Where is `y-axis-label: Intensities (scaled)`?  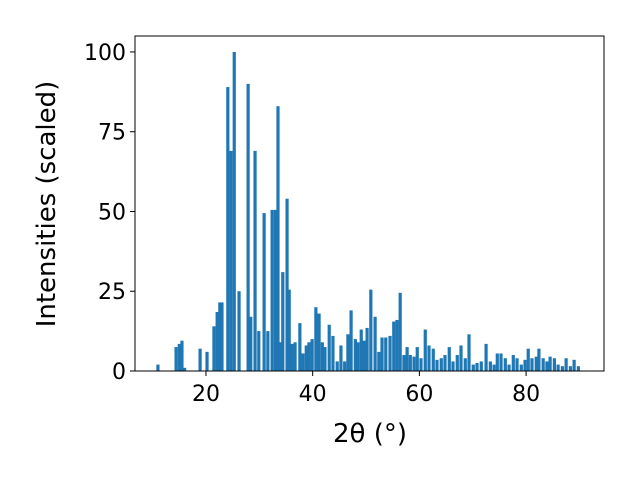
y-axis-label: Intensities (scaled) is located at coordinates (47, 204).